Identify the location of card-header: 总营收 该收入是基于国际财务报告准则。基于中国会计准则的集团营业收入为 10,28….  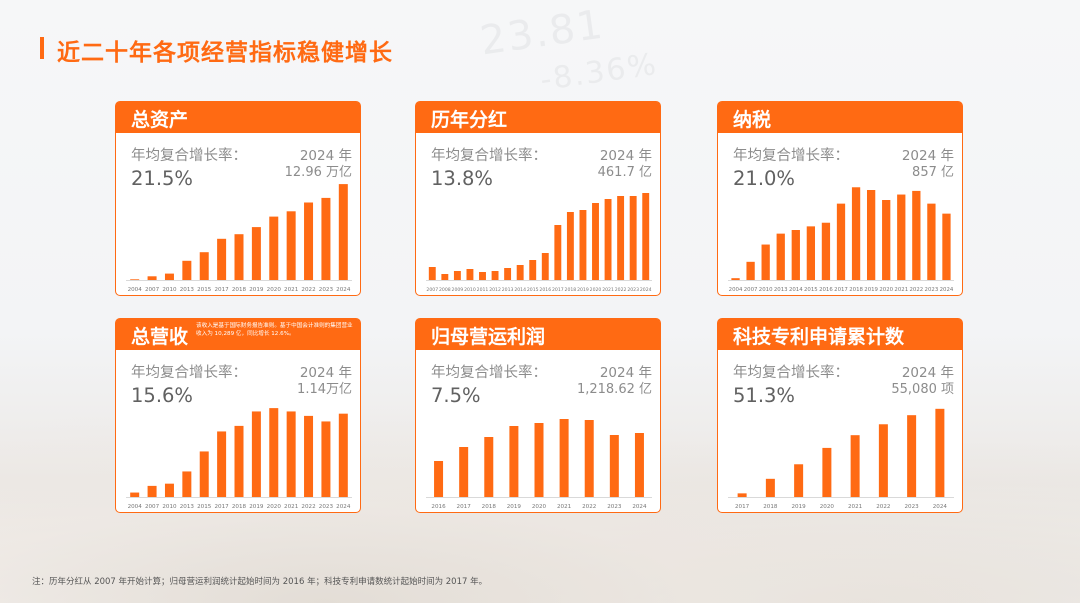
(238, 334).